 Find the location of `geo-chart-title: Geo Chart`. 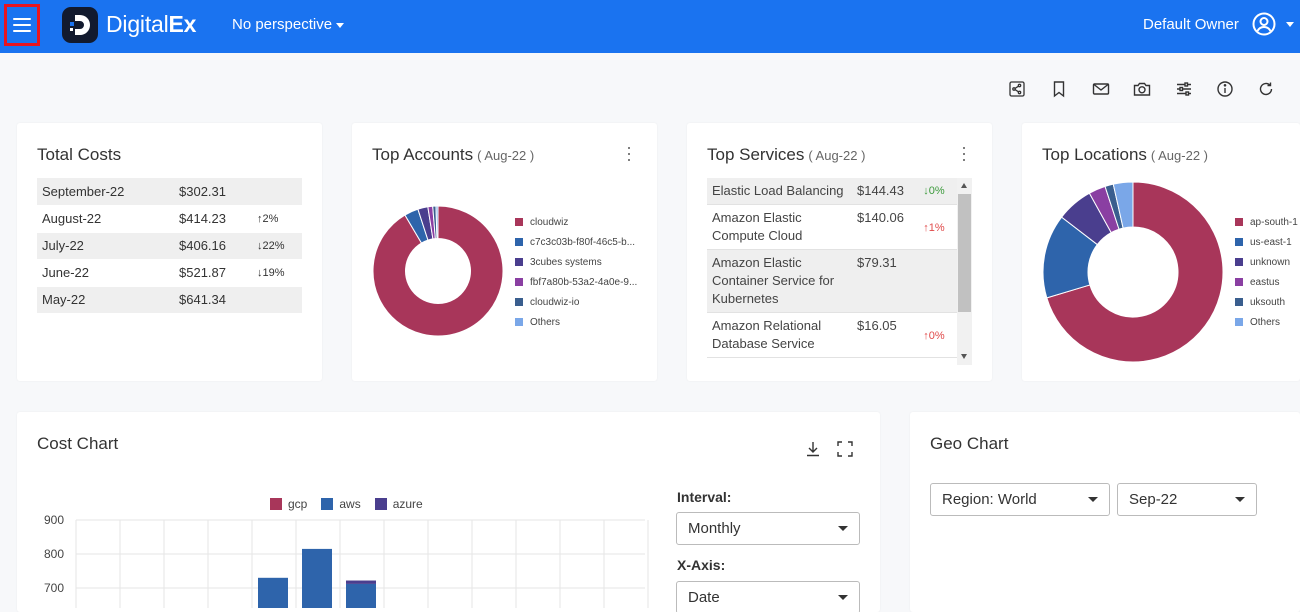

geo-chart-title: Geo Chart is located at coordinates (969, 443).